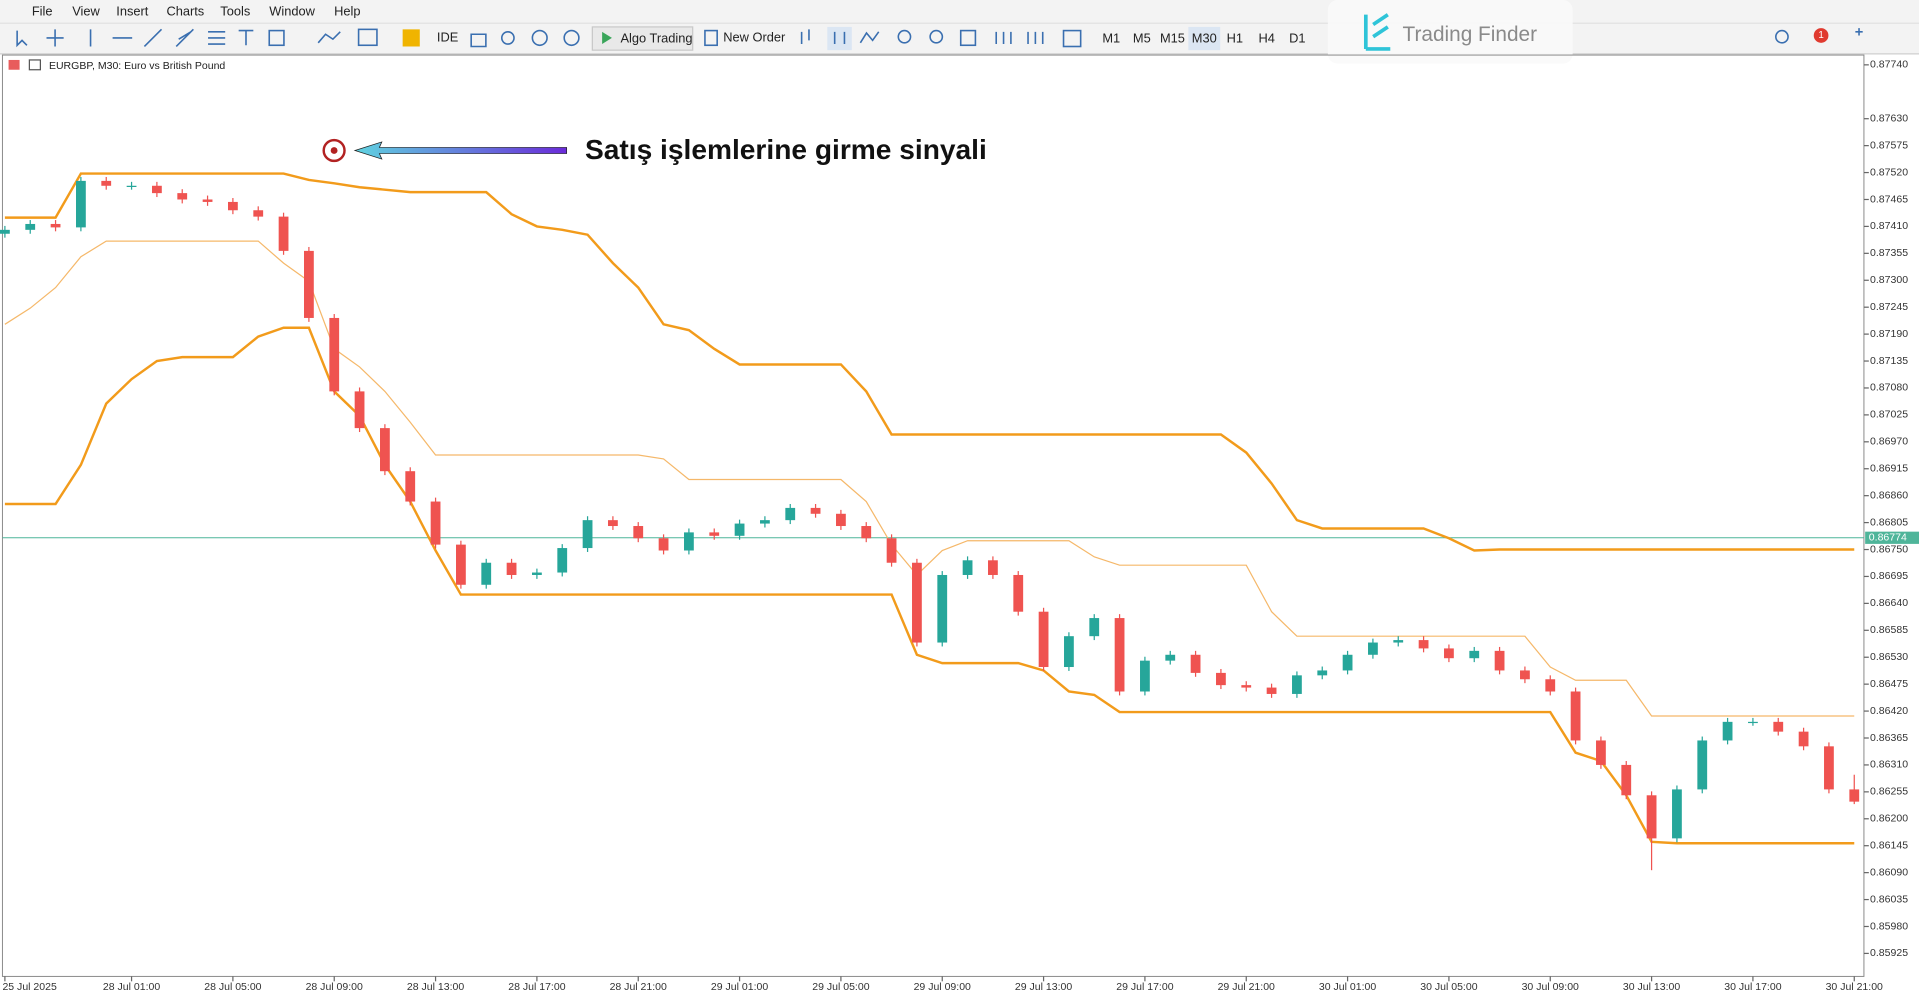 This screenshot has width=1919, height=996. I want to click on y-tick-label: 0.87300, so click(1889, 280).